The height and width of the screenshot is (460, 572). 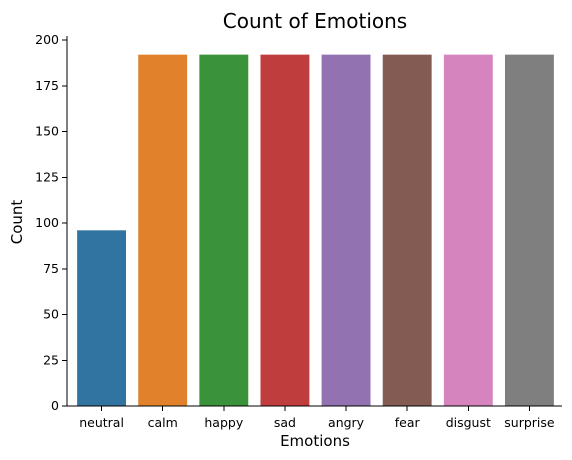 What do you see at coordinates (529, 230) in the screenshot?
I see `bar-surprise` at bounding box center [529, 230].